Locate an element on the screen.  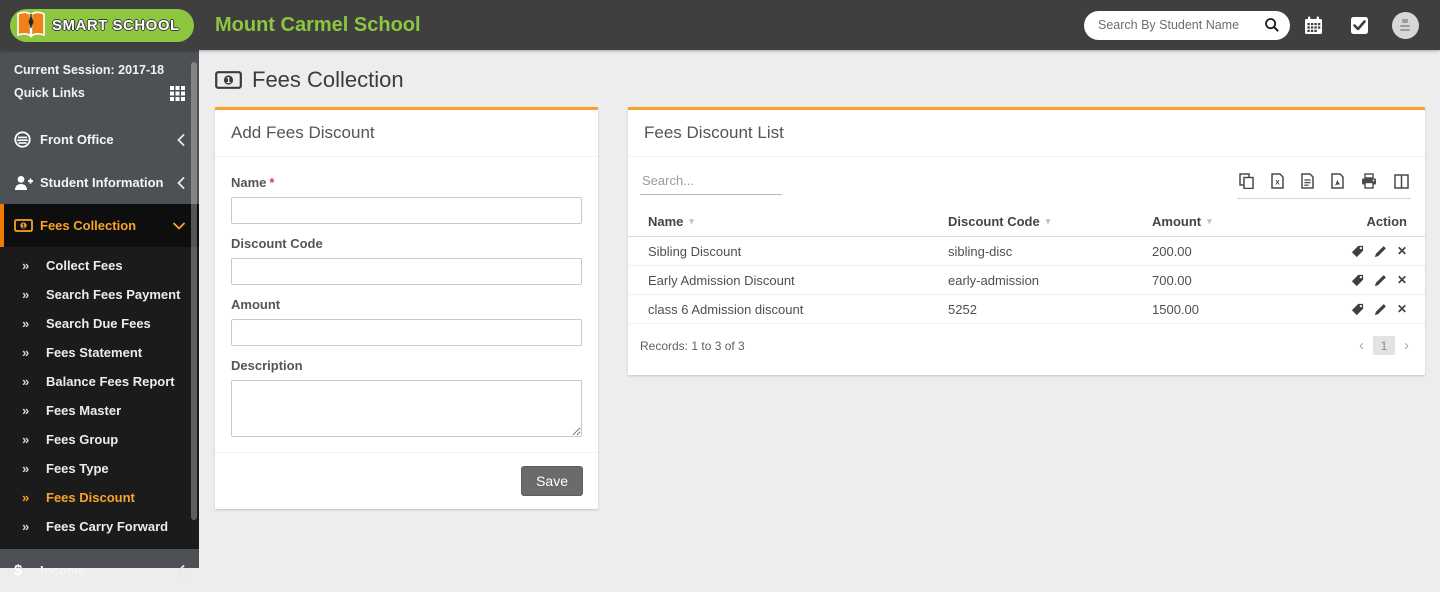
list-card-title: Fees Discount List is located at coordinates (1026, 133).